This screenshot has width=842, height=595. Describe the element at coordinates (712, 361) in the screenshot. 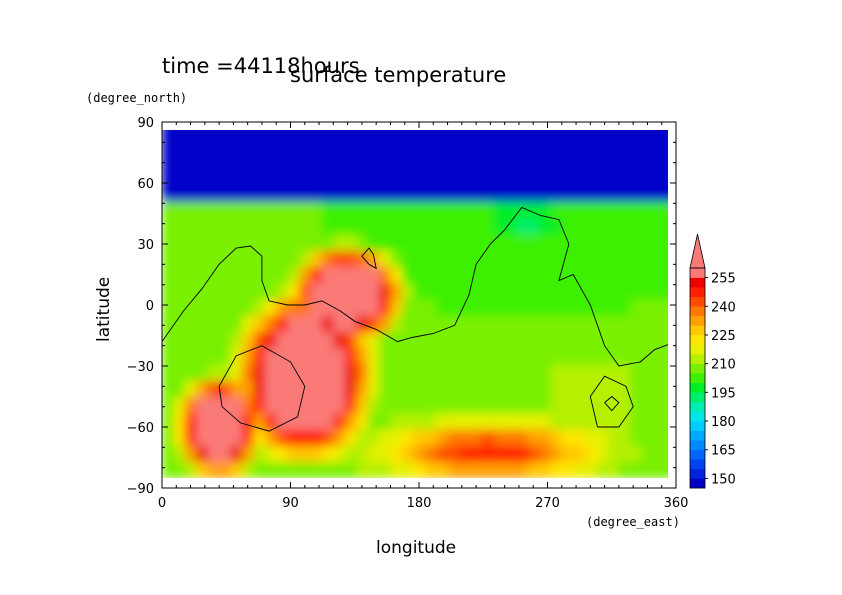

I see `colorbar: 255 240 225 210 195 180 165 150` at that location.